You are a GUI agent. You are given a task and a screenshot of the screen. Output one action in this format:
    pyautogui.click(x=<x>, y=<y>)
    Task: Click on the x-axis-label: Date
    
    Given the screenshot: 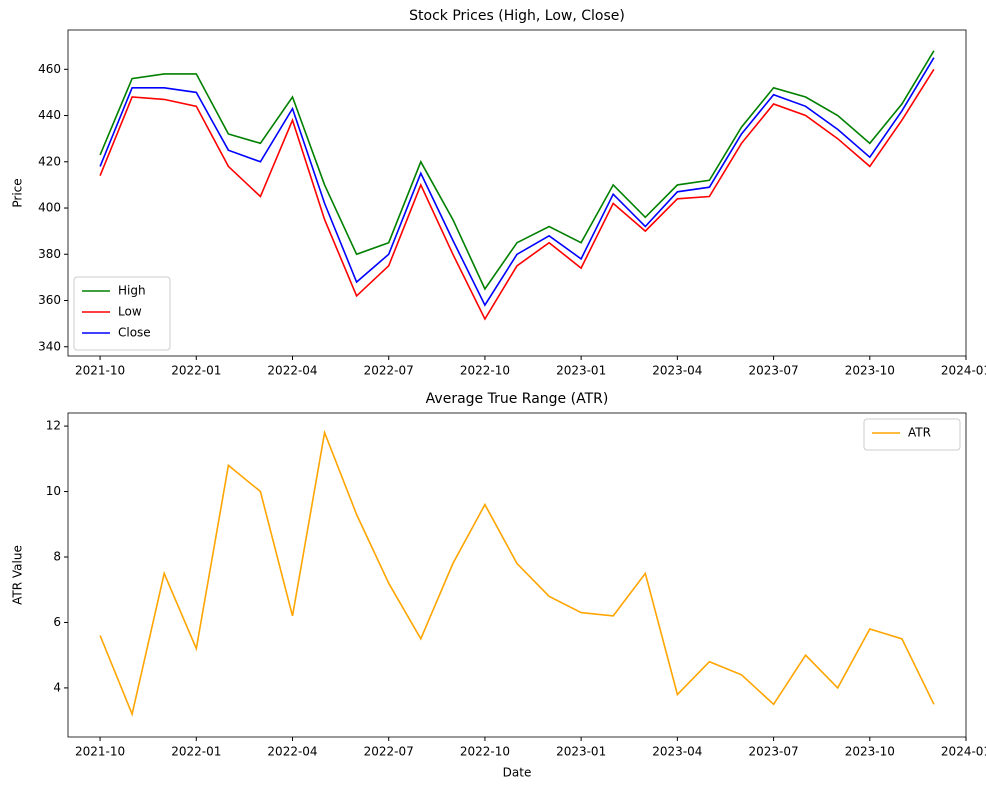 What is the action you would take?
    pyautogui.click(x=517, y=773)
    